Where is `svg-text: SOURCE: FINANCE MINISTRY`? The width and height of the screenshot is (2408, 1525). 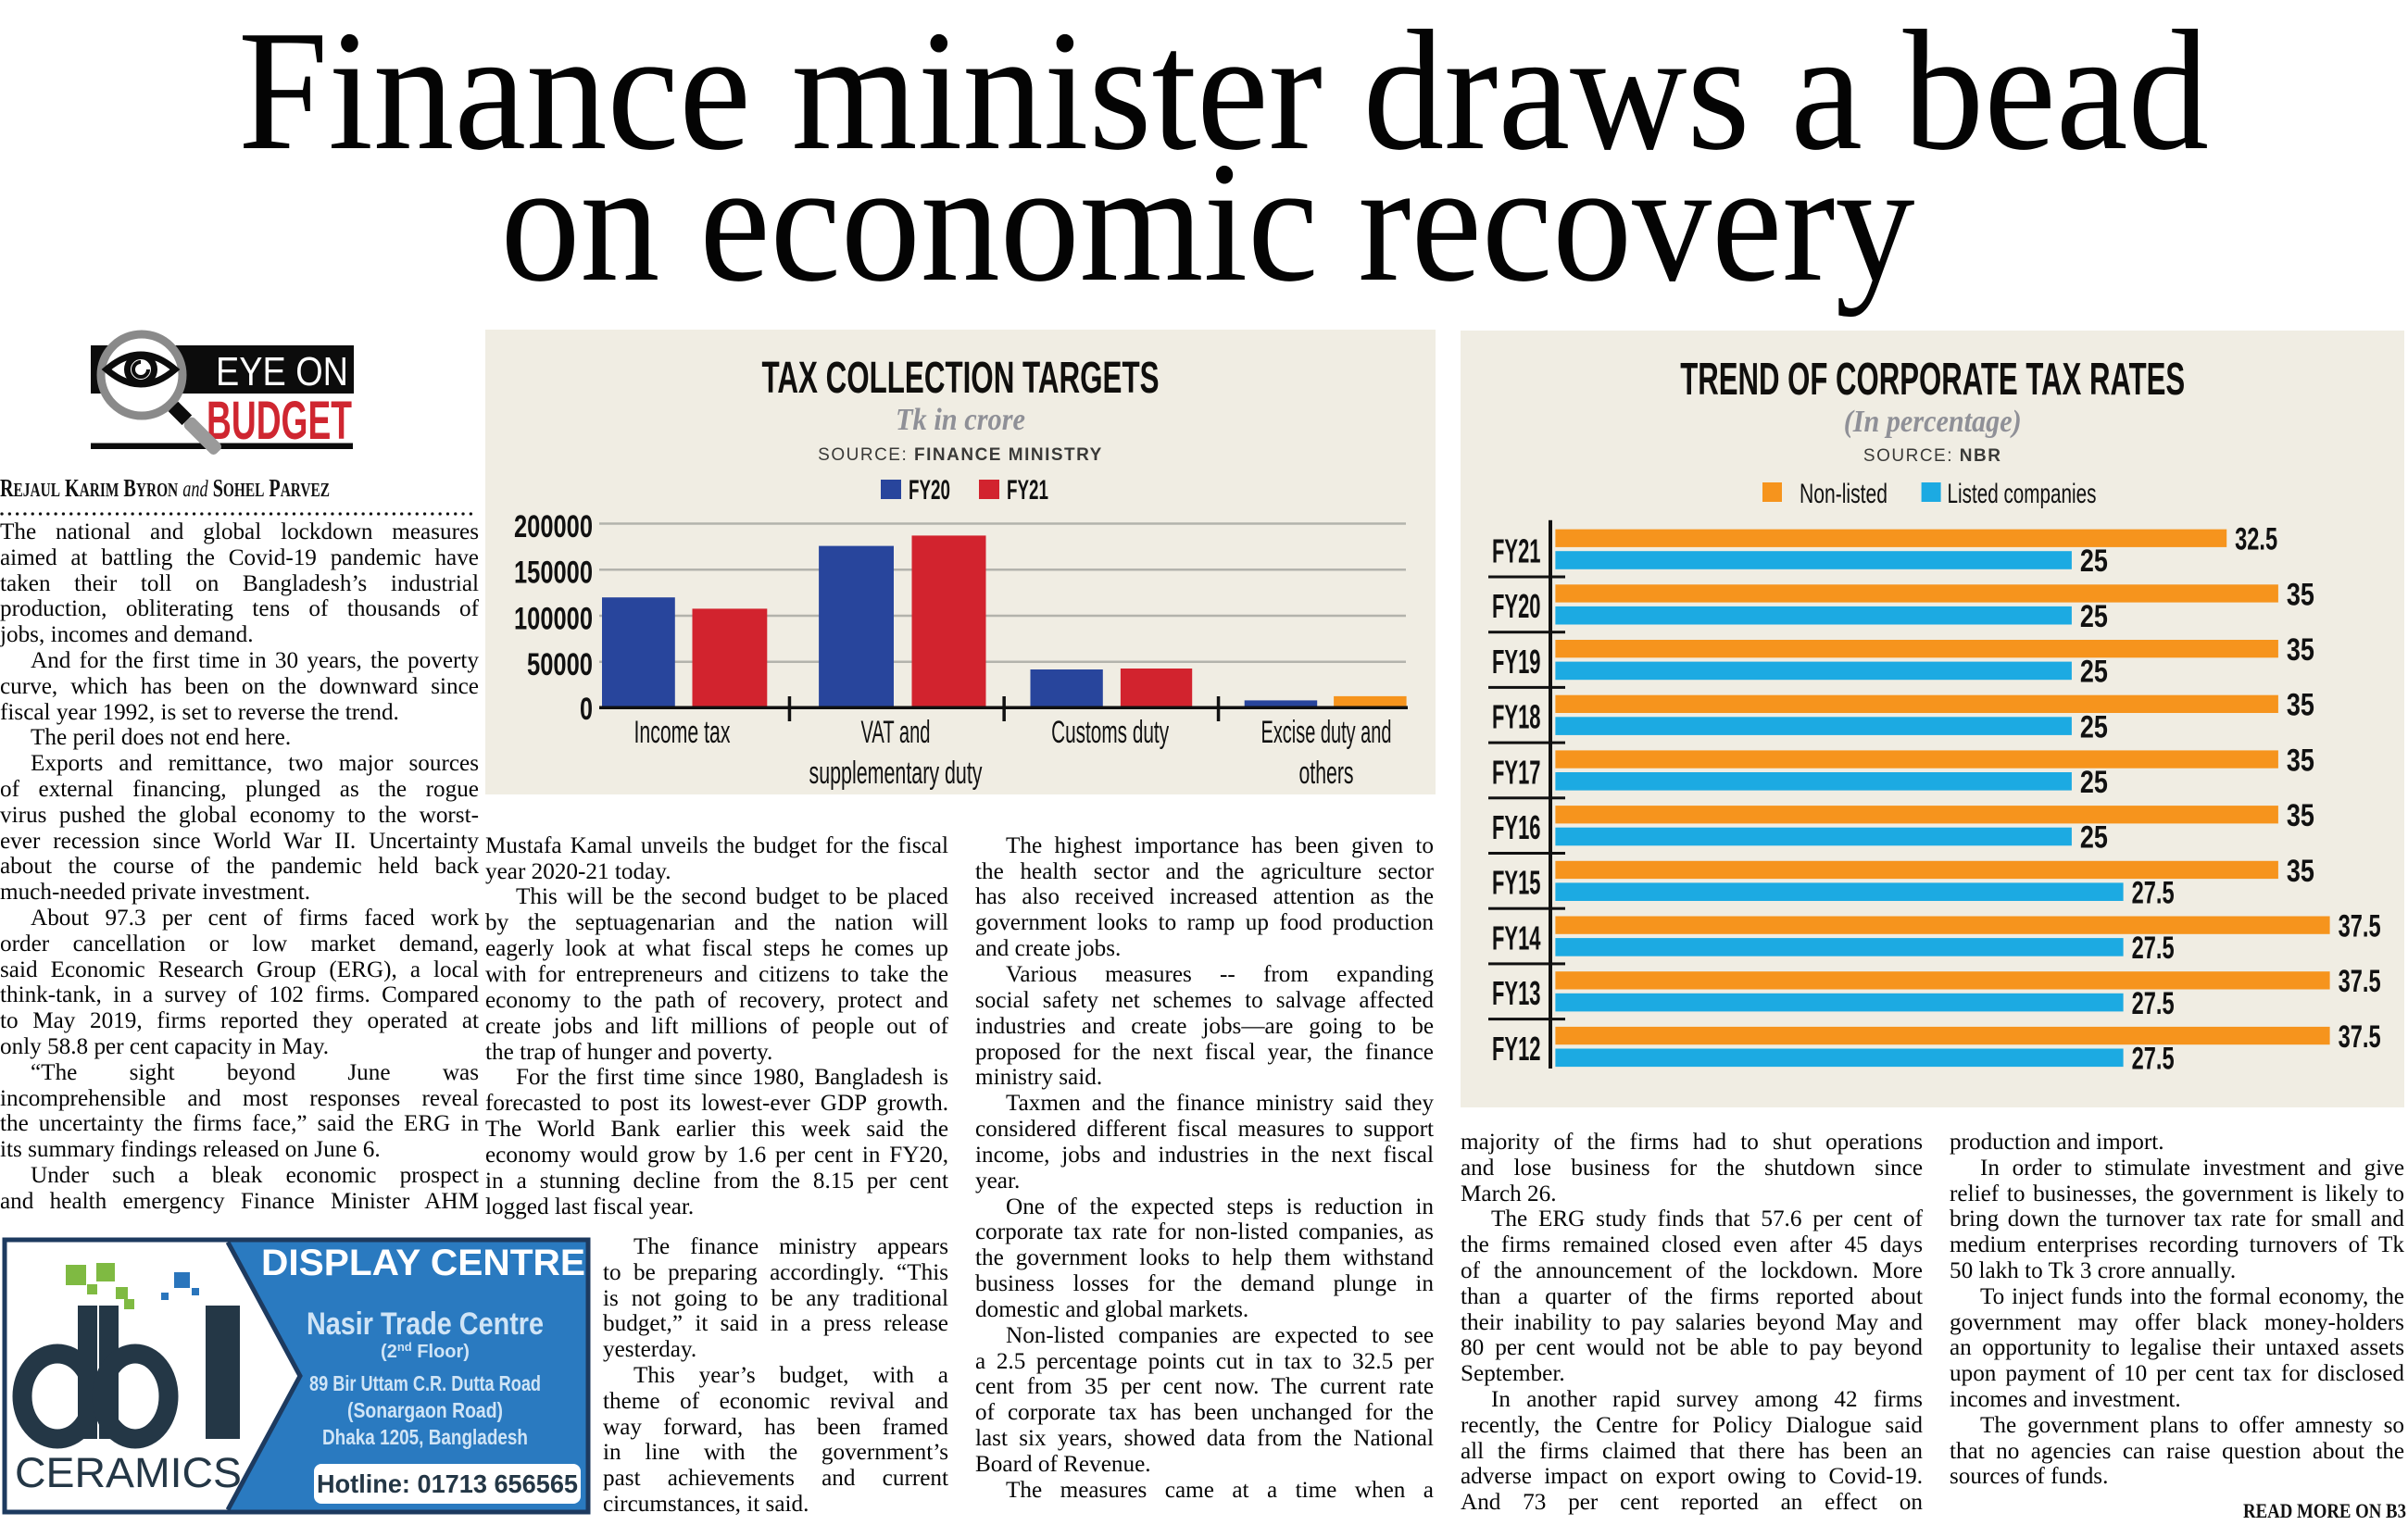
svg-text: SOURCE: FINANCE MINISTRY is located at coordinates (960, 455).